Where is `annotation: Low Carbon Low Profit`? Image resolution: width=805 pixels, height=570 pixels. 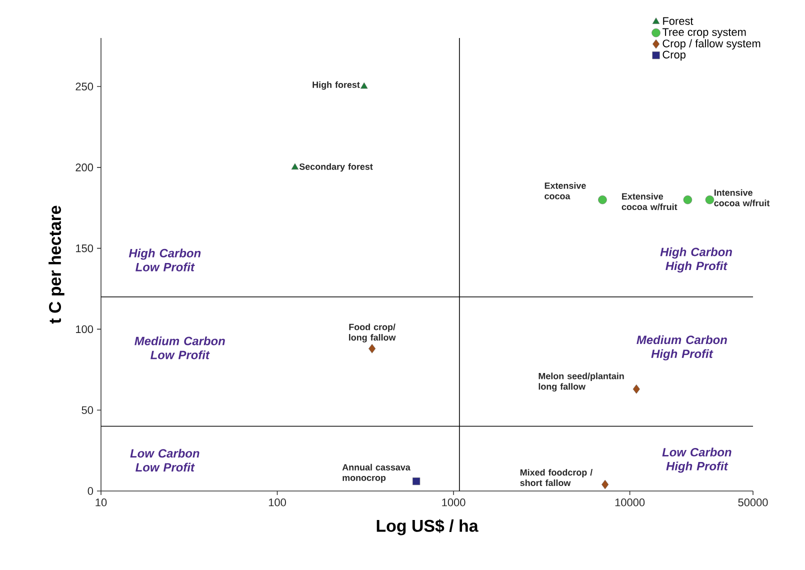 annotation: Low Carbon Low Profit is located at coordinates (165, 460).